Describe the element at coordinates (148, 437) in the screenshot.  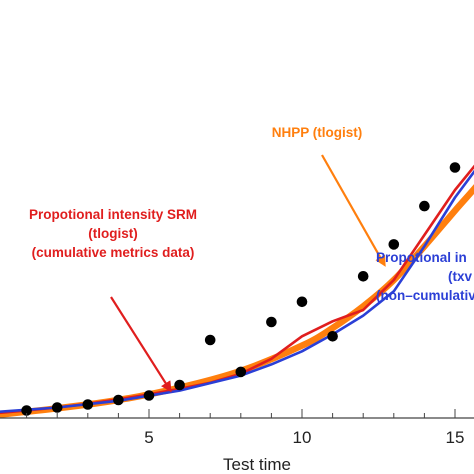
I see `x-tick-label: 5` at that location.